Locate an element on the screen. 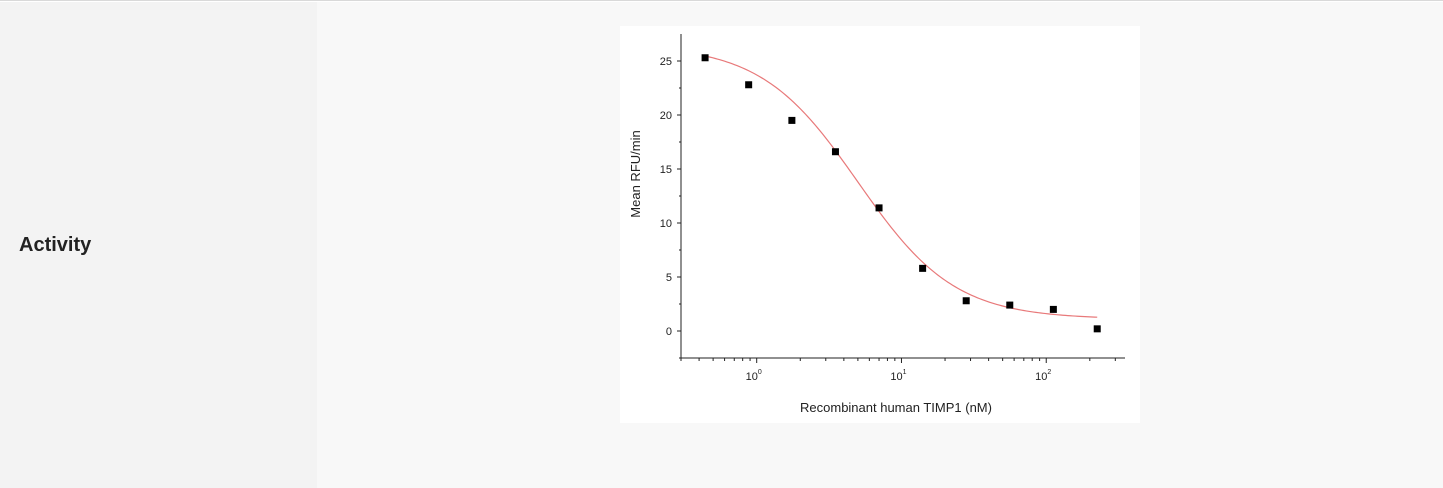 Image resolution: width=1443 pixels, height=488 pixels. x-tick-label: 10² is located at coordinates (1043, 376).